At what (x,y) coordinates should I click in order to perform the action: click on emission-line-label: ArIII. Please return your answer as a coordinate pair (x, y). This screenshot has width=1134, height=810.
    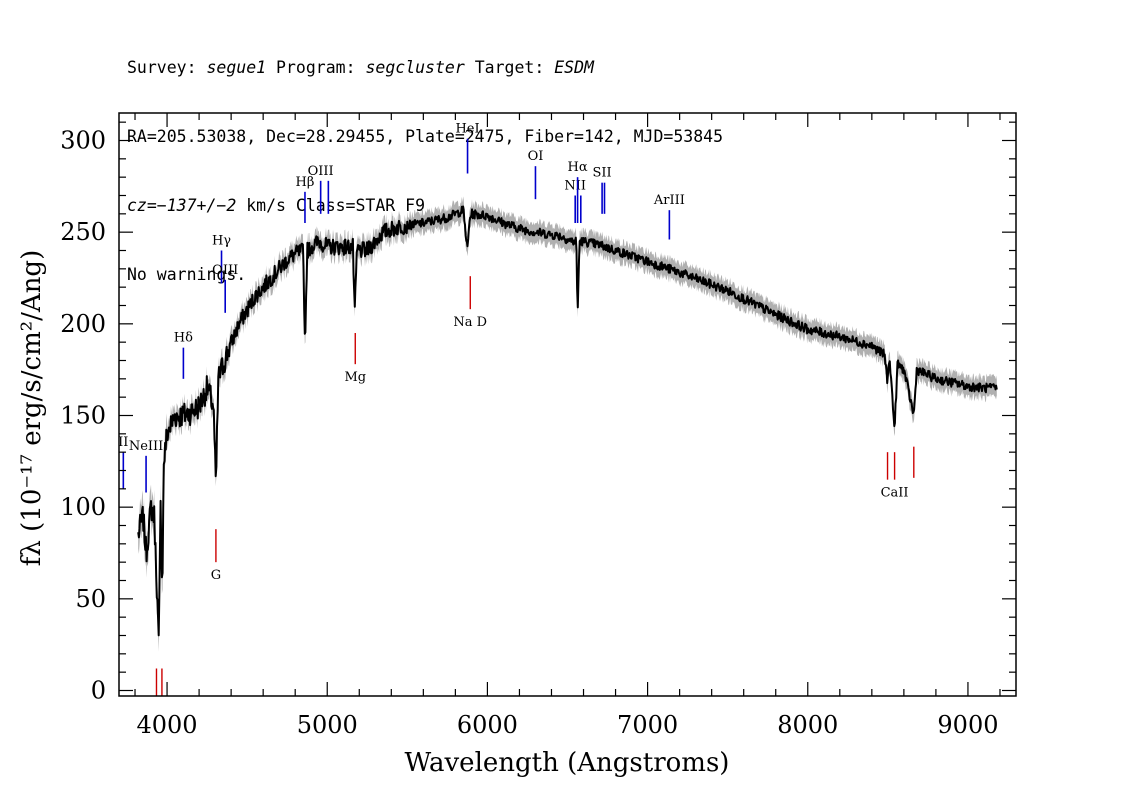
    Looking at the image, I should click on (669, 200).